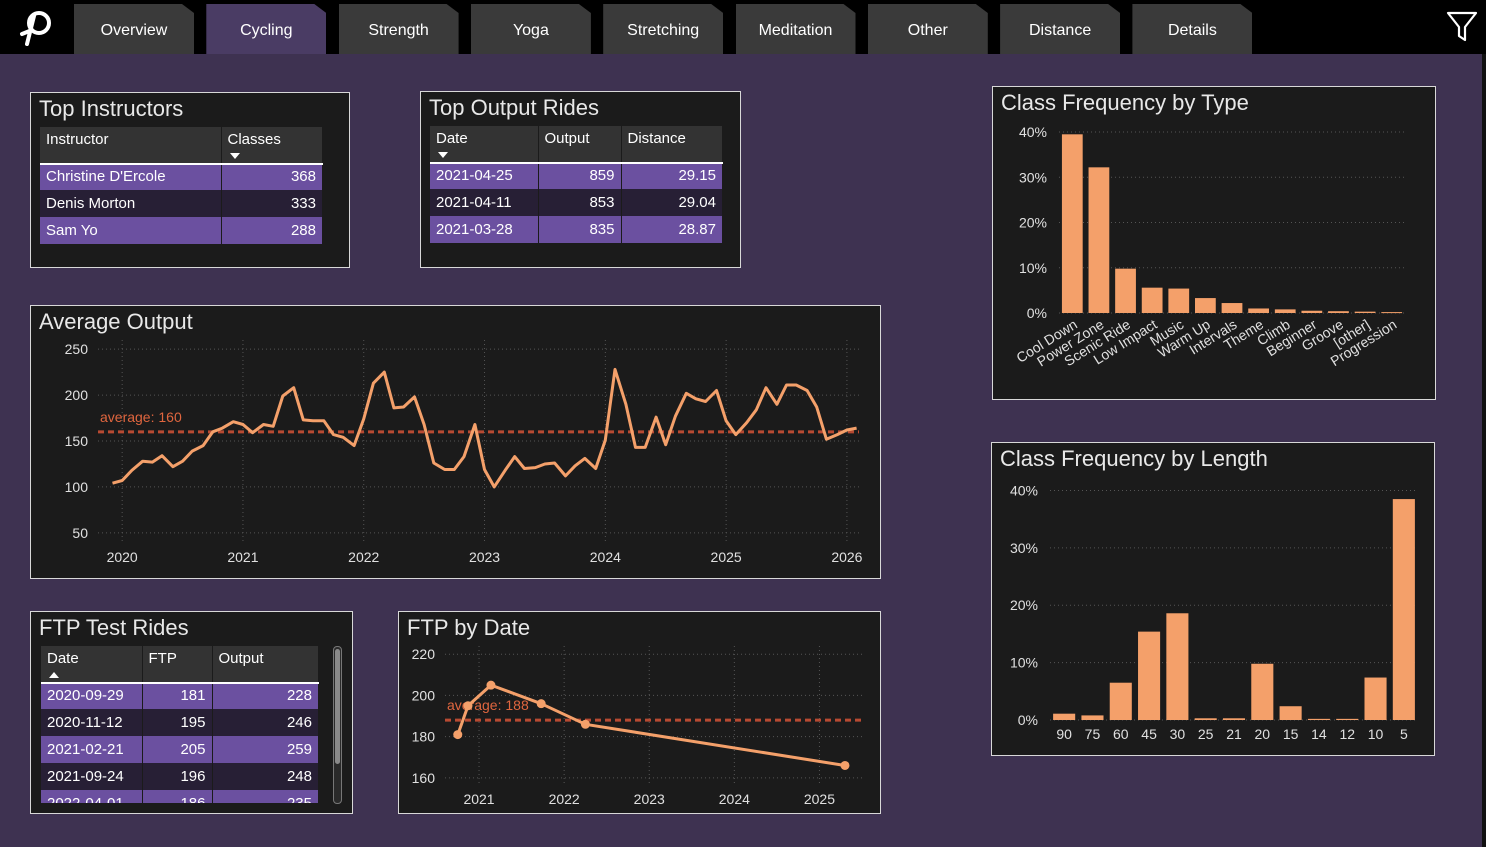 Image resolution: width=1486 pixels, height=847 pixels. What do you see at coordinates (1462, 27) in the screenshot?
I see `filter-icon` at bounding box center [1462, 27].